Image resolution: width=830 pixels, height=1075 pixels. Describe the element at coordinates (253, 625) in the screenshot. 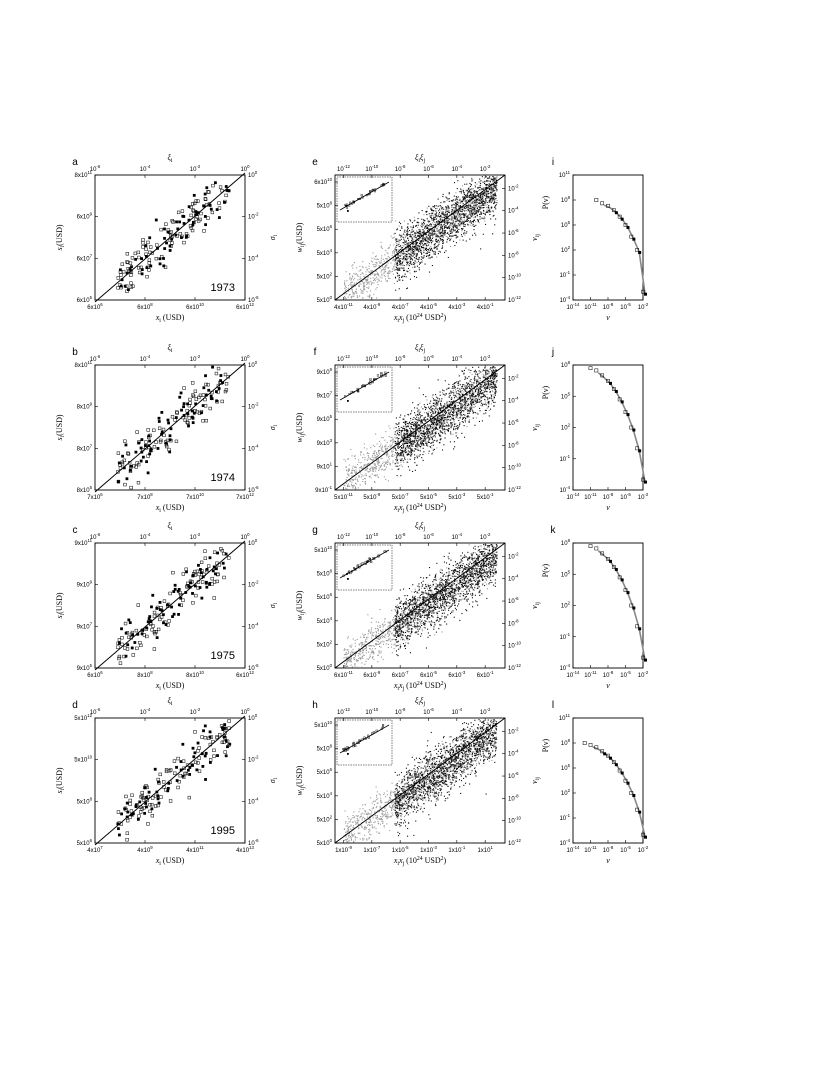

I see `right-tick-label: 10-4` at that location.